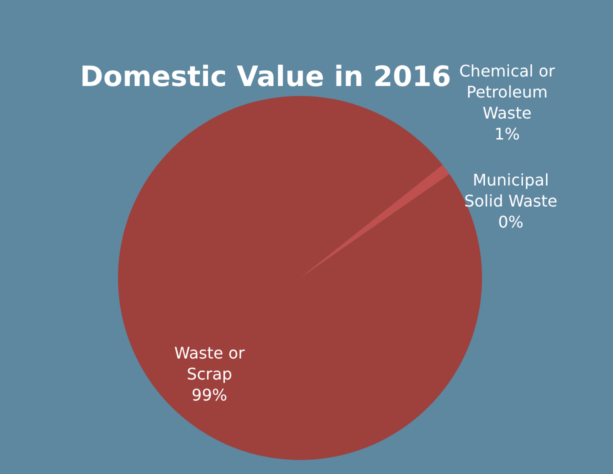 The height and width of the screenshot is (474, 613). What do you see at coordinates (210, 394) in the screenshot?
I see `data-label: 99%` at bounding box center [210, 394].